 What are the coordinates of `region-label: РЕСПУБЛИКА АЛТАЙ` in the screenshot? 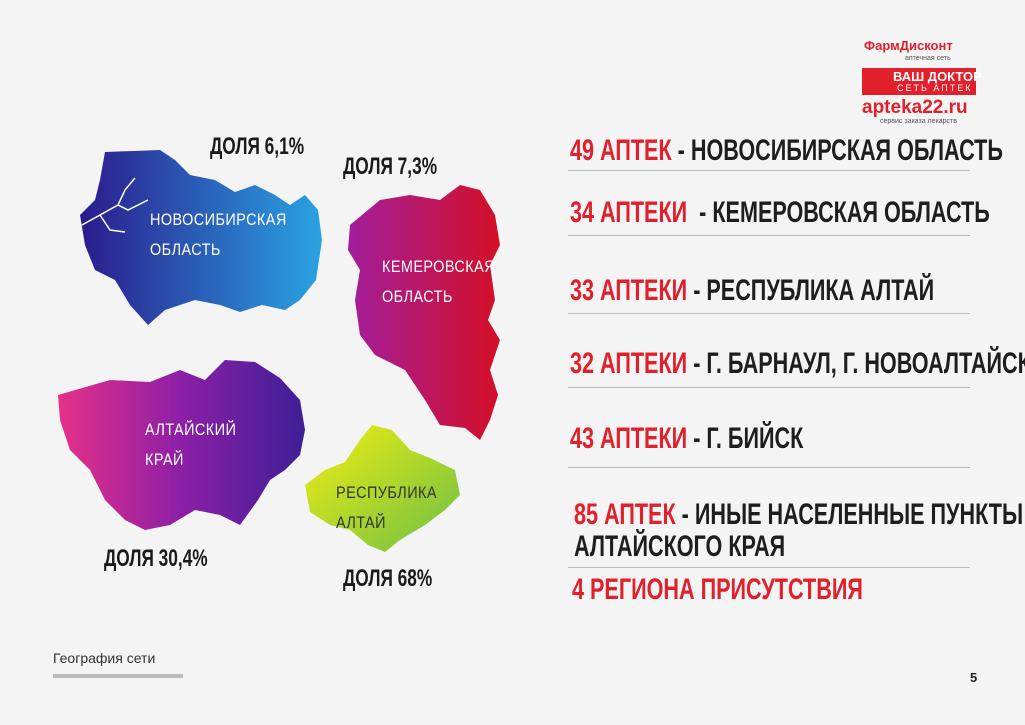 It's located at (386, 508).